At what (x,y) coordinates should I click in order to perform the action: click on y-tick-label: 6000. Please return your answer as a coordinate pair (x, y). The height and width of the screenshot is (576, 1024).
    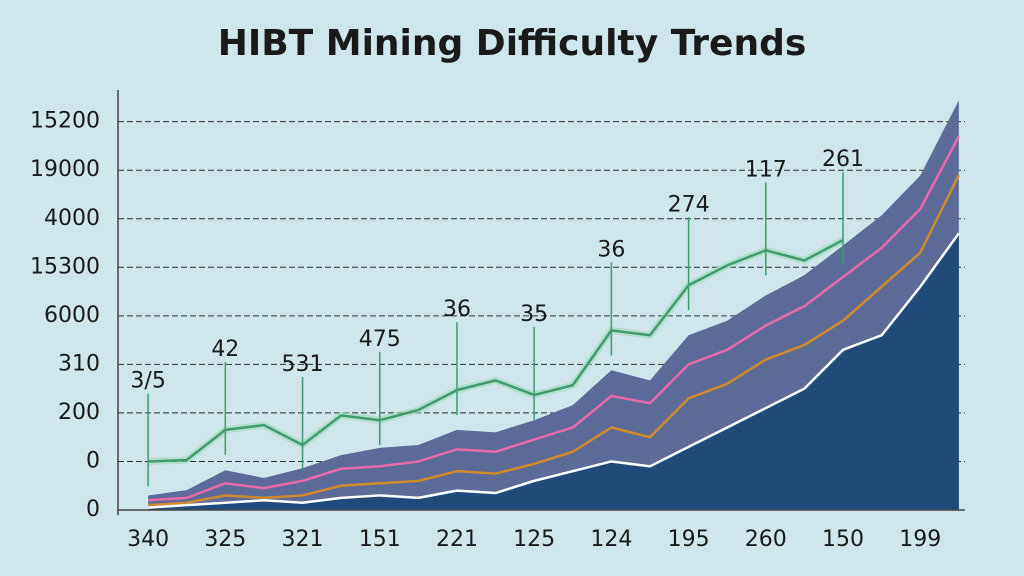
    Looking at the image, I should click on (72, 315).